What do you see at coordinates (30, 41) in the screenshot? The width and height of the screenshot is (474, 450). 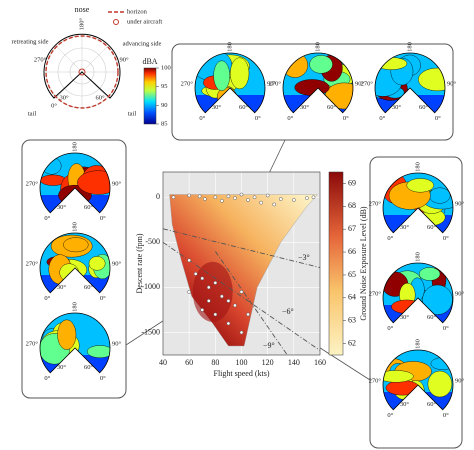 I see `retreating-label: retreating side` at bounding box center [30, 41].